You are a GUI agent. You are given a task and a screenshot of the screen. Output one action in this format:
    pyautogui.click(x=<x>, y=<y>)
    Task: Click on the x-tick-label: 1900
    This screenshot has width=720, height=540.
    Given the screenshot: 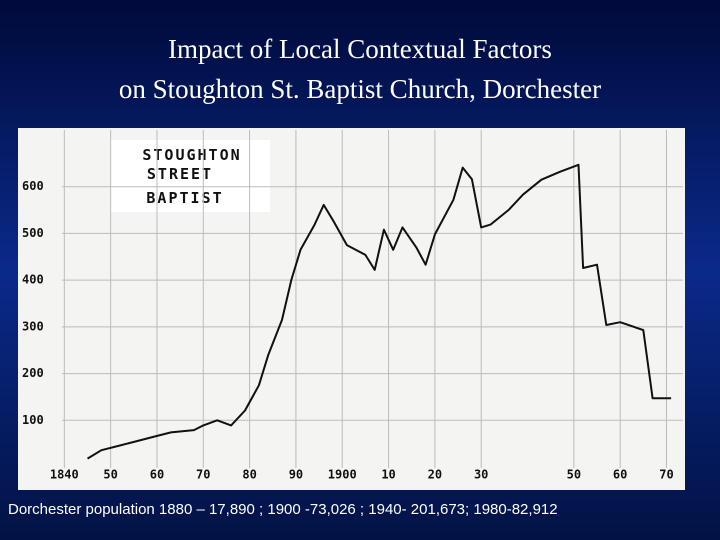 What is the action you would take?
    pyautogui.click(x=342, y=475)
    